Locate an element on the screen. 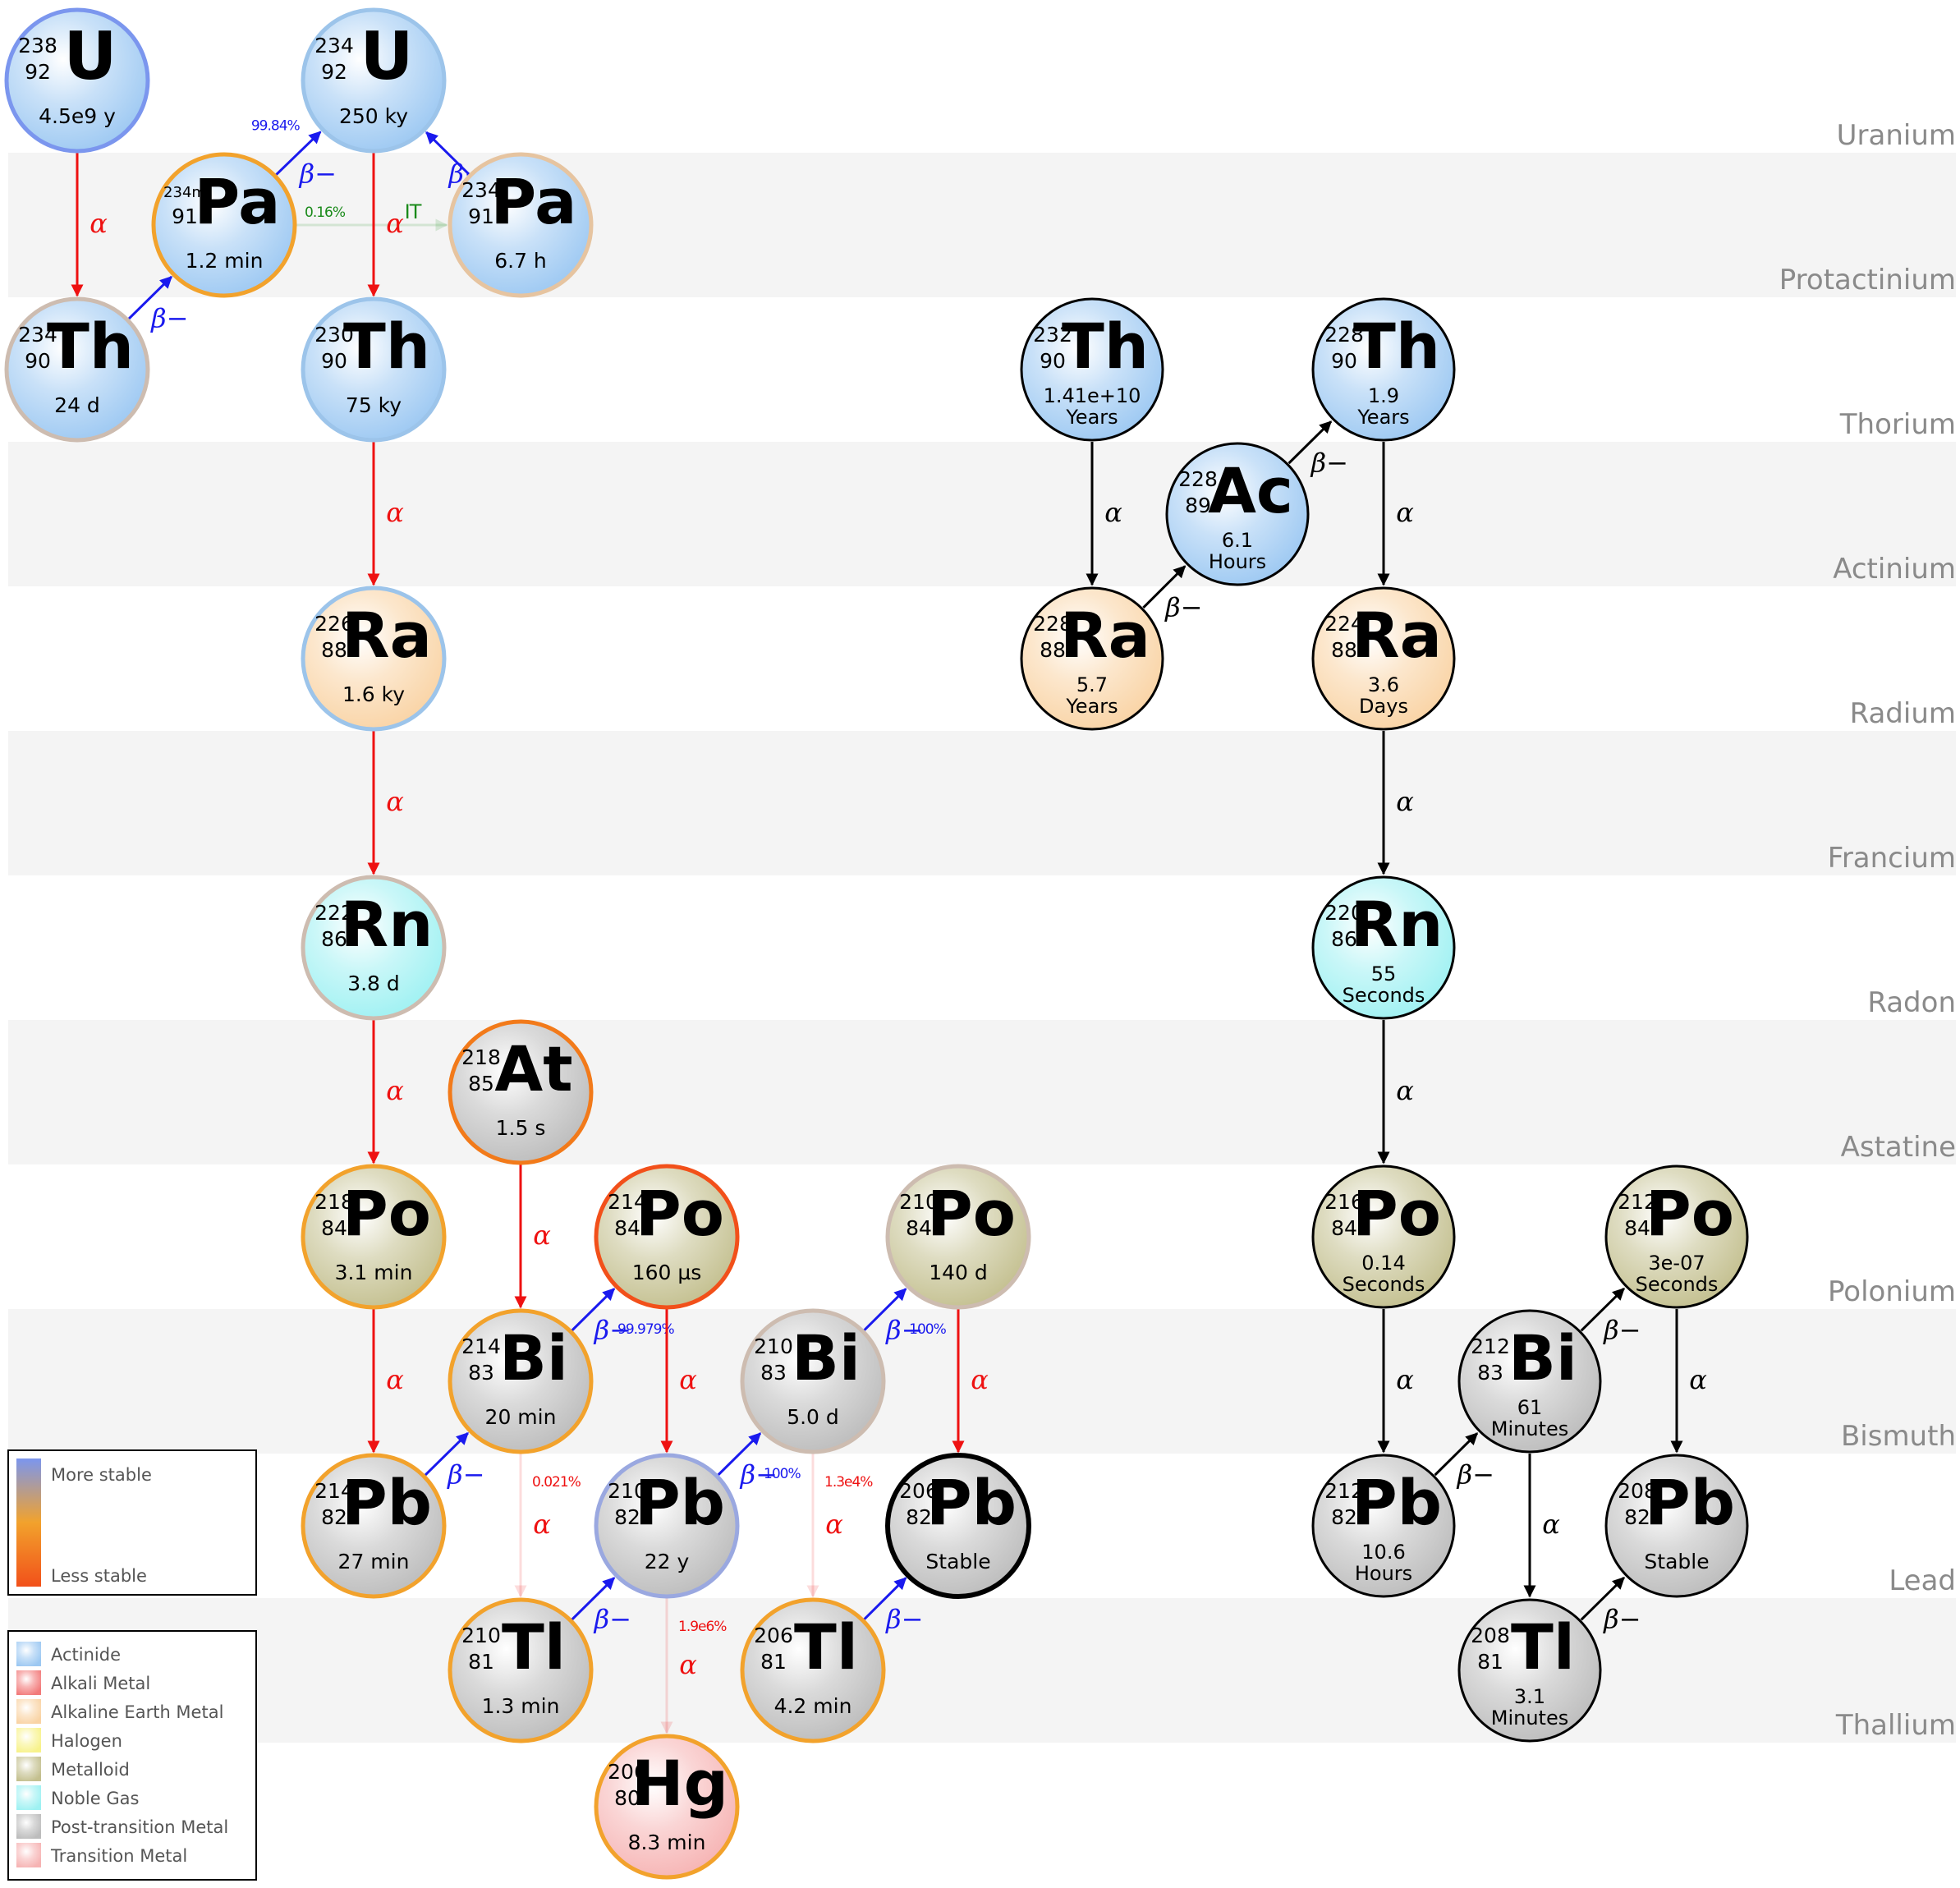 Image resolution: width=1960 pixels, height=1888 pixels. mass-number: 214 is located at coordinates (481, 1346).